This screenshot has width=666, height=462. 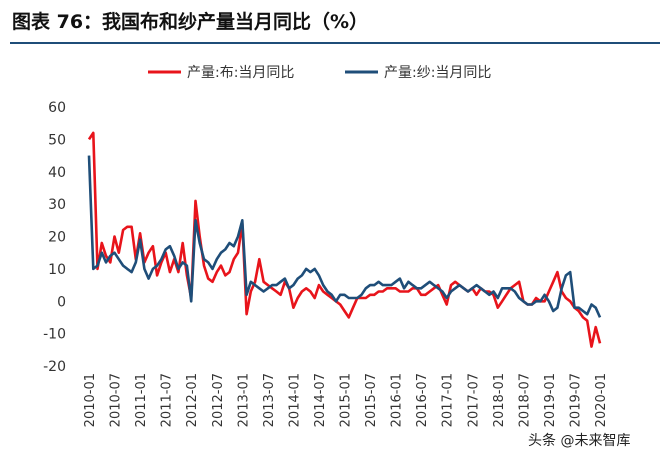 I want to click on x-tick-label: 2020-01, so click(x=601, y=400).